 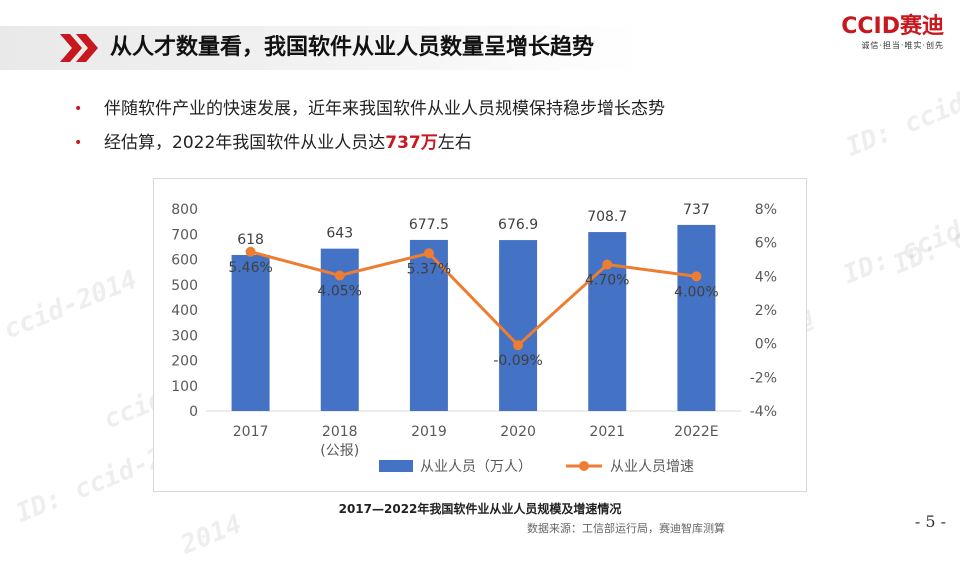 I want to click on y-right-tick-label: -4%, so click(x=763, y=412).